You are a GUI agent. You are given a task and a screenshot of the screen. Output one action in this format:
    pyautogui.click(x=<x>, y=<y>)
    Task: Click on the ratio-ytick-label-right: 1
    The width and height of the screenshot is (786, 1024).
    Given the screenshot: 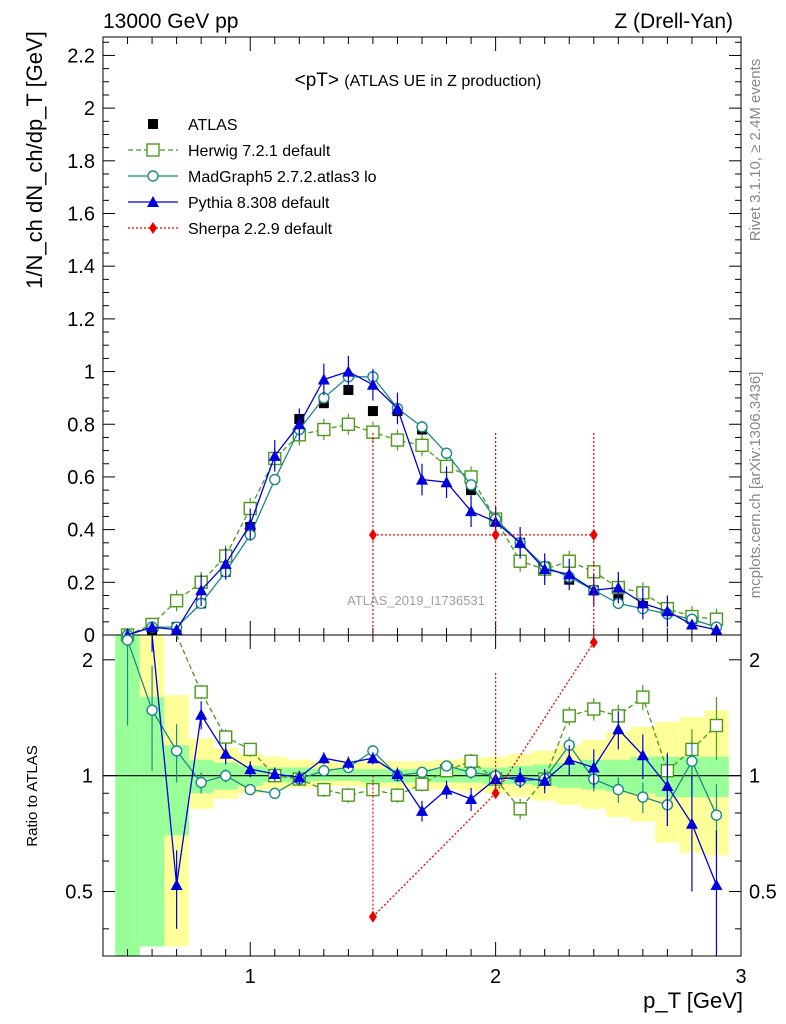 What is the action you would take?
    pyautogui.click(x=754, y=777)
    